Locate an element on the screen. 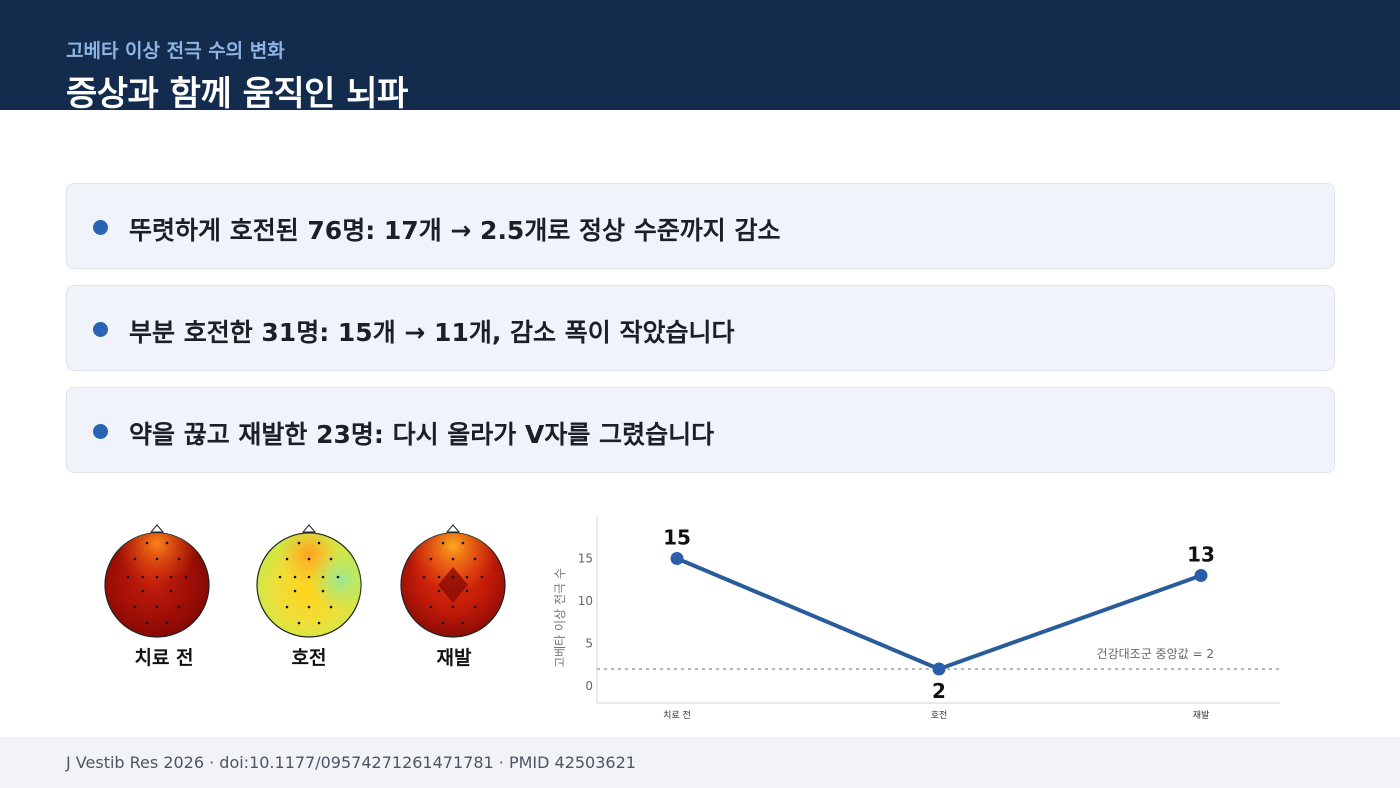 This screenshot has height=788, width=1400. topomap-label-improved: 호전 is located at coordinates (309, 658).